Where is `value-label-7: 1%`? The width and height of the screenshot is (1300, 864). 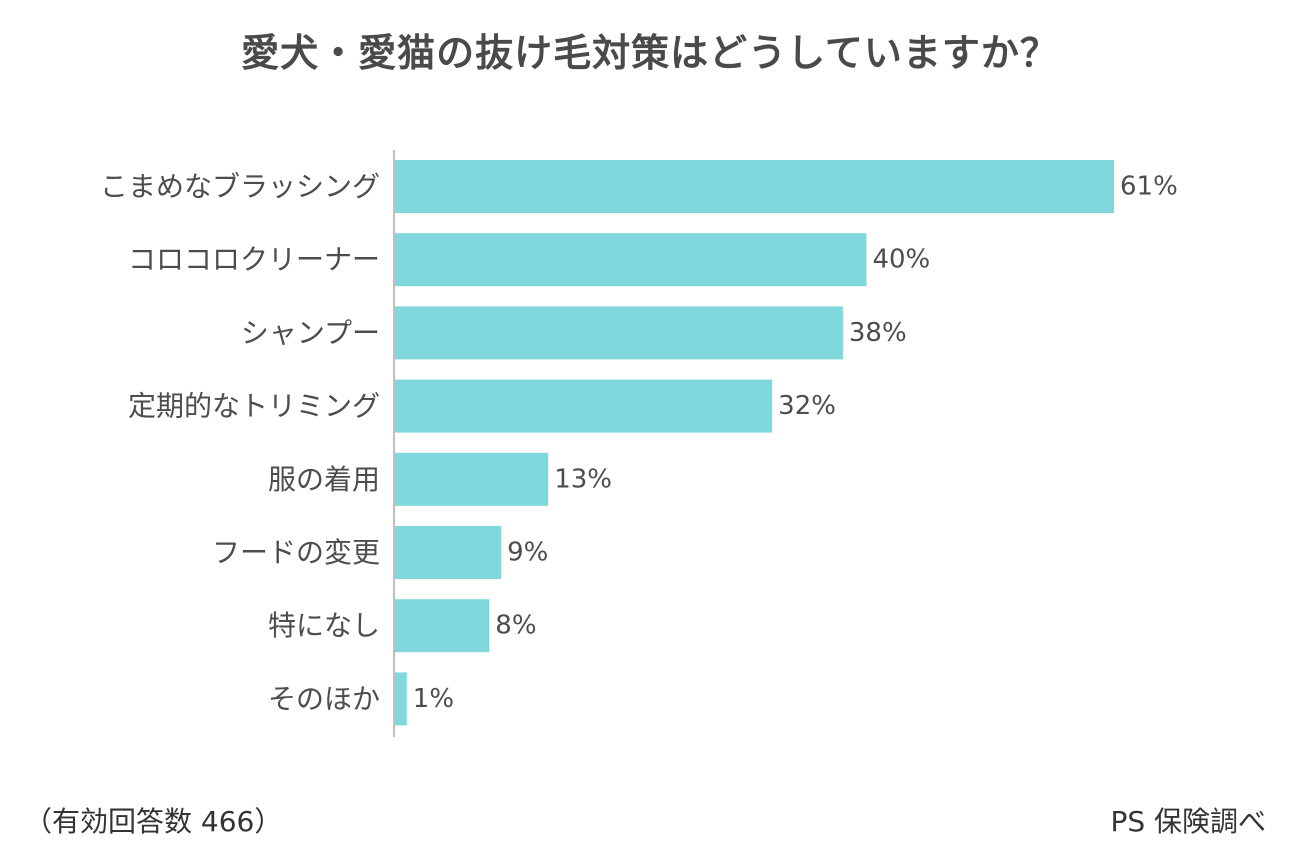
value-label-7: 1% is located at coordinates (433, 699).